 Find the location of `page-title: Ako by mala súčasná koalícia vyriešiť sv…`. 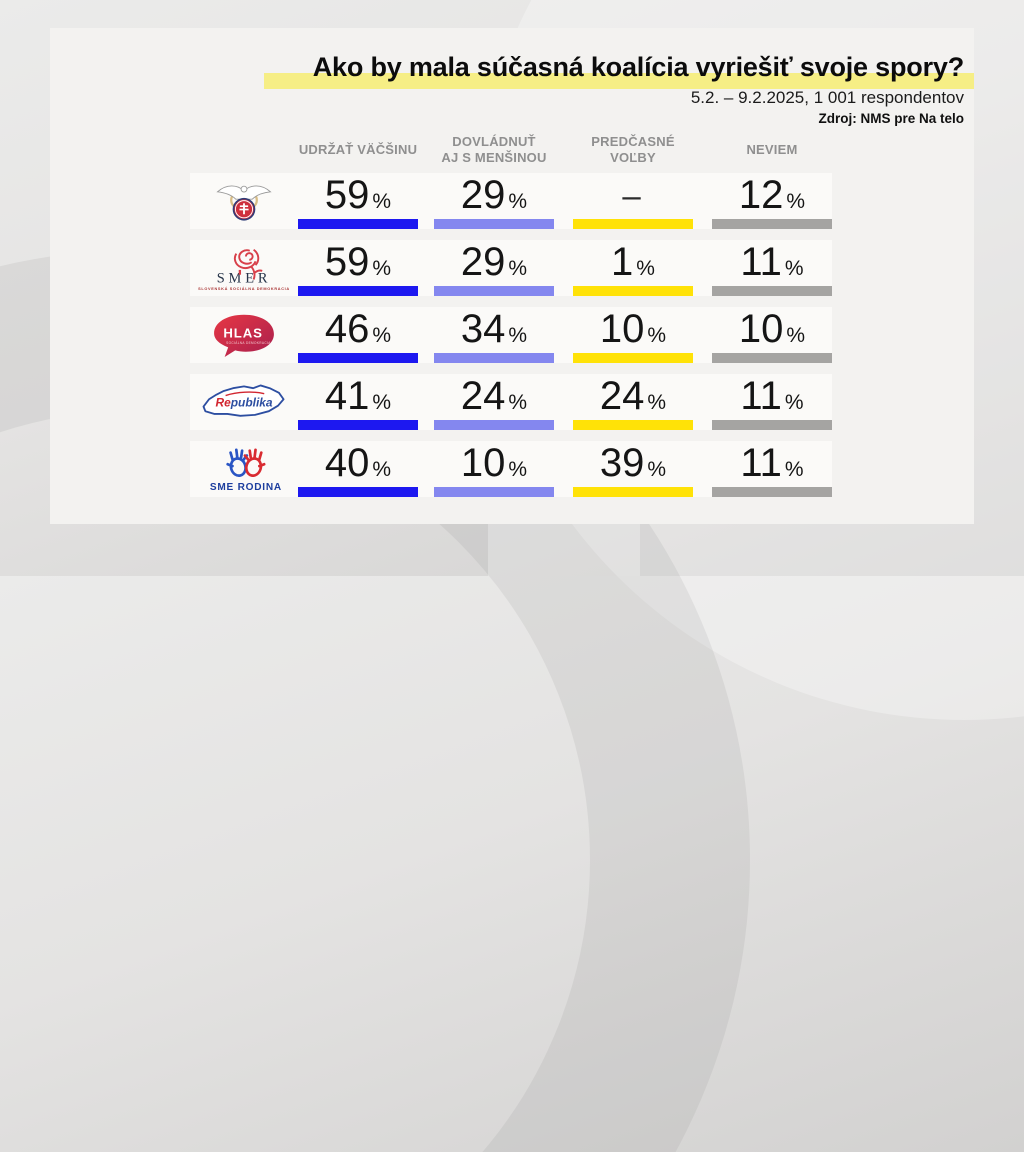

page-title: Ako by mala súčasná koalícia vyriešiť sv… is located at coordinates (638, 67).